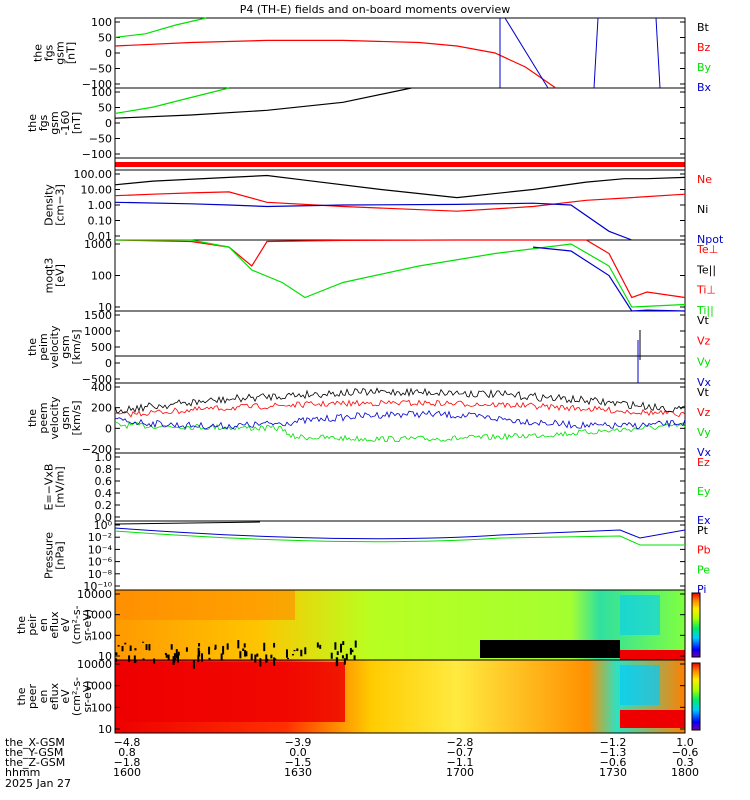 The height and width of the screenshot is (800, 750). Describe the element at coordinates (400, 400) in the screenshot. I see `series-vt` at that location.